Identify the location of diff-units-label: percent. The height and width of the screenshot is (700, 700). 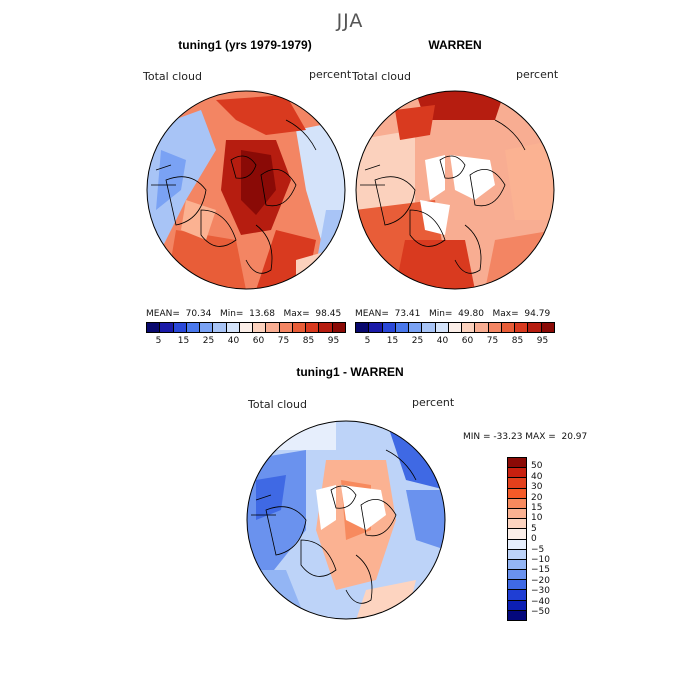
(433, 402).